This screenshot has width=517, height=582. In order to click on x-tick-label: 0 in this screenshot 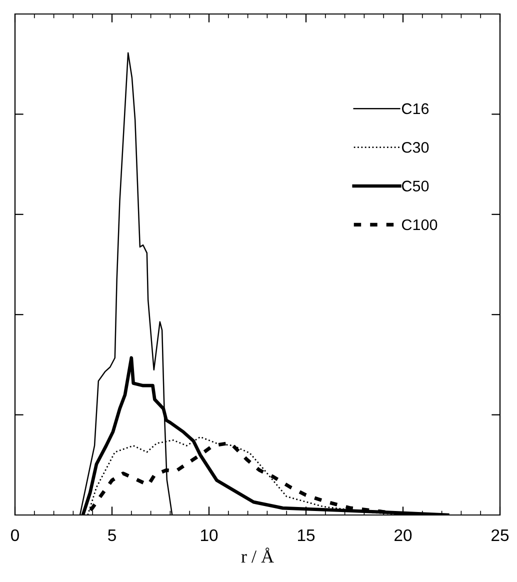, I will do `click(15, 535)`.